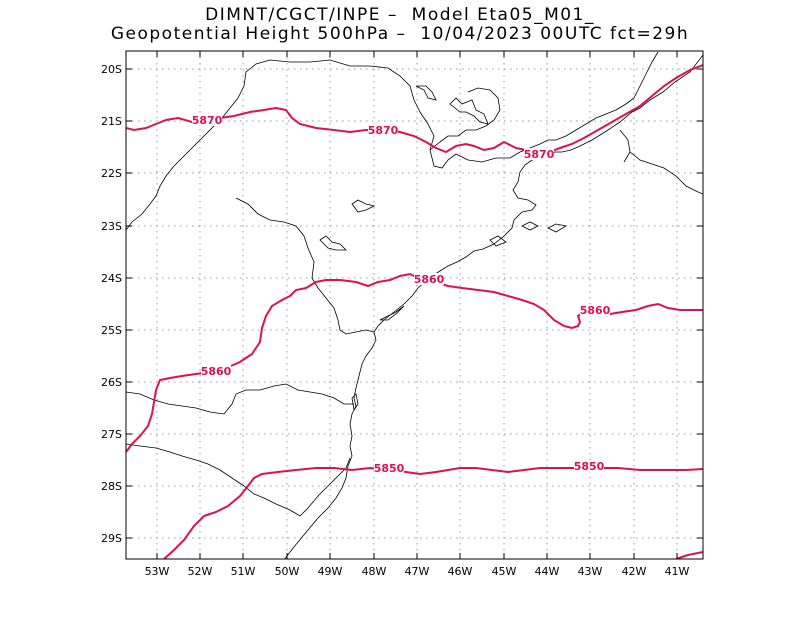 The width and height of the screenshot is (800, 618). Describe the element at coordinates (429, 279) in the screenshot. I see `contour-label-5860-b: 5860` at that location.